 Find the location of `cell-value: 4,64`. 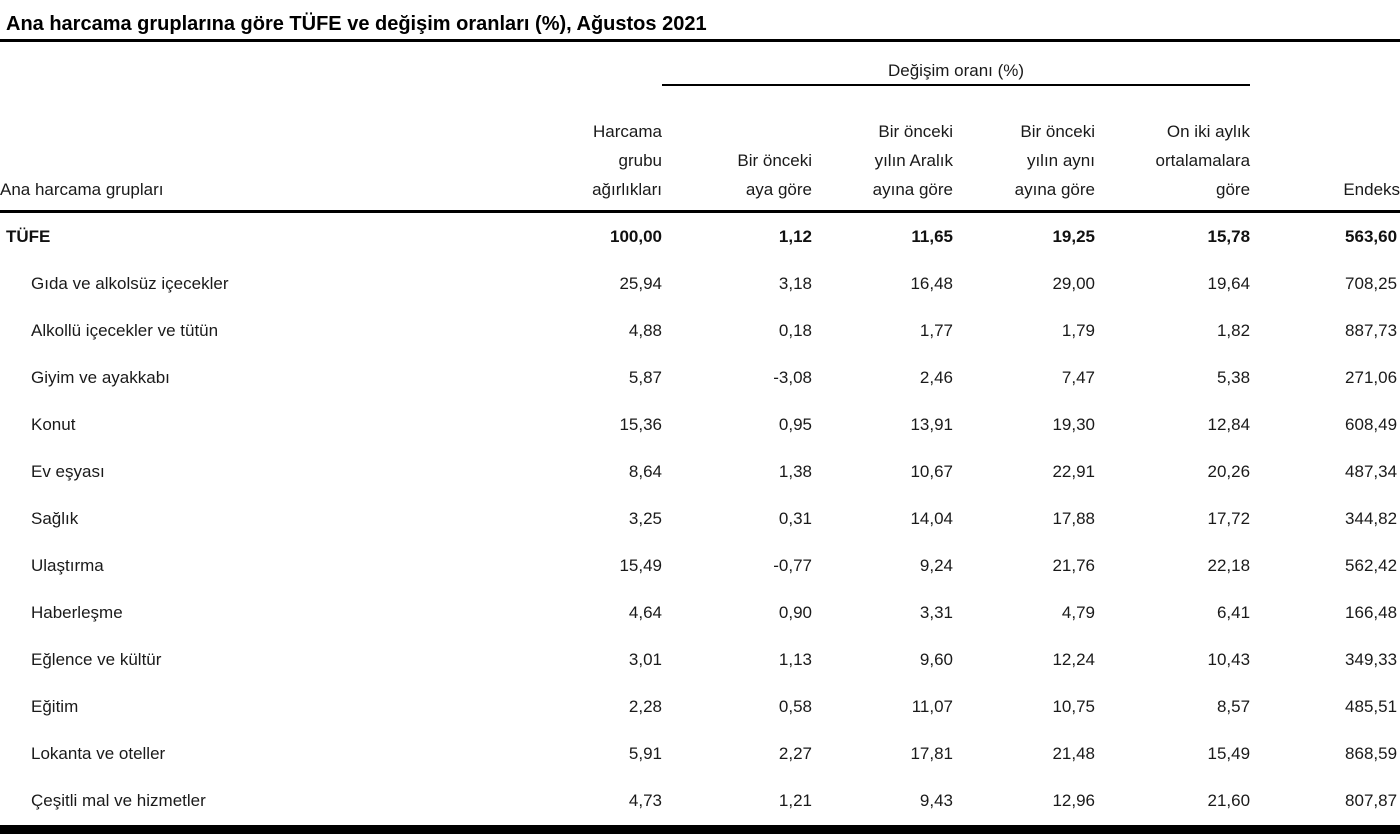

cell-value: 4,64 is located at coordinates (645, 612).